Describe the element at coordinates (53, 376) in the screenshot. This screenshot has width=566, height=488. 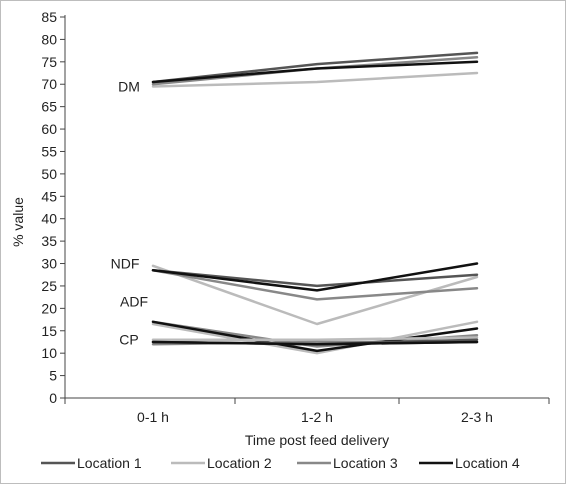
I see `y-tick-label: 5` at that location.